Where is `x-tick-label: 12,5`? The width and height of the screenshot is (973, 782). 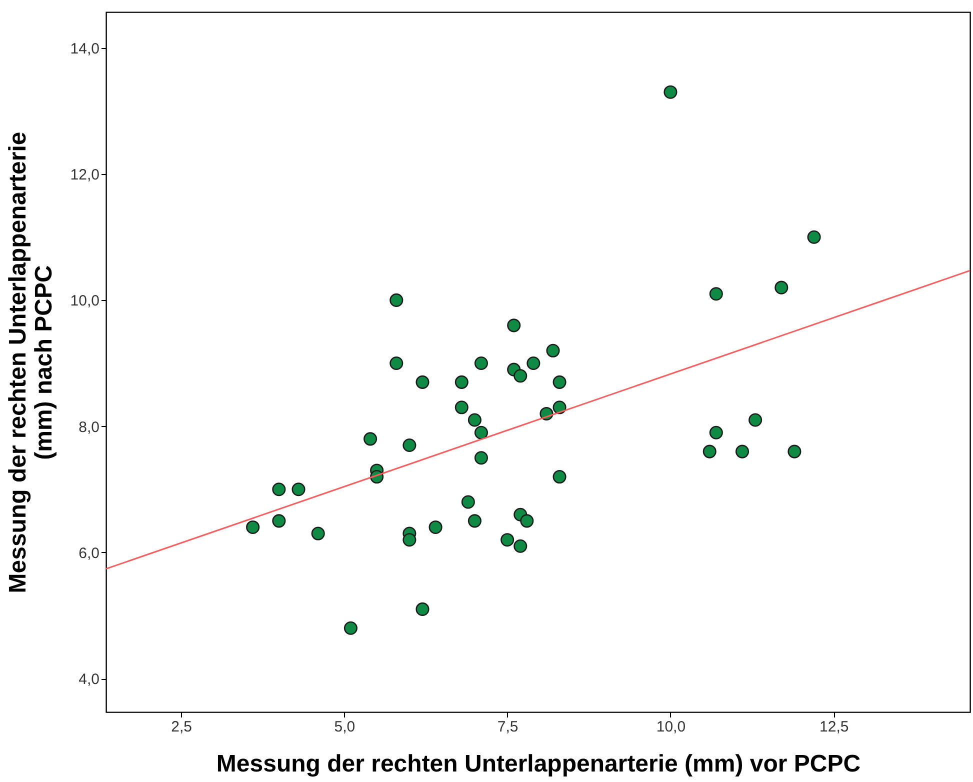 x-tick-label: 12,5 is located at coordinates (834, 727).